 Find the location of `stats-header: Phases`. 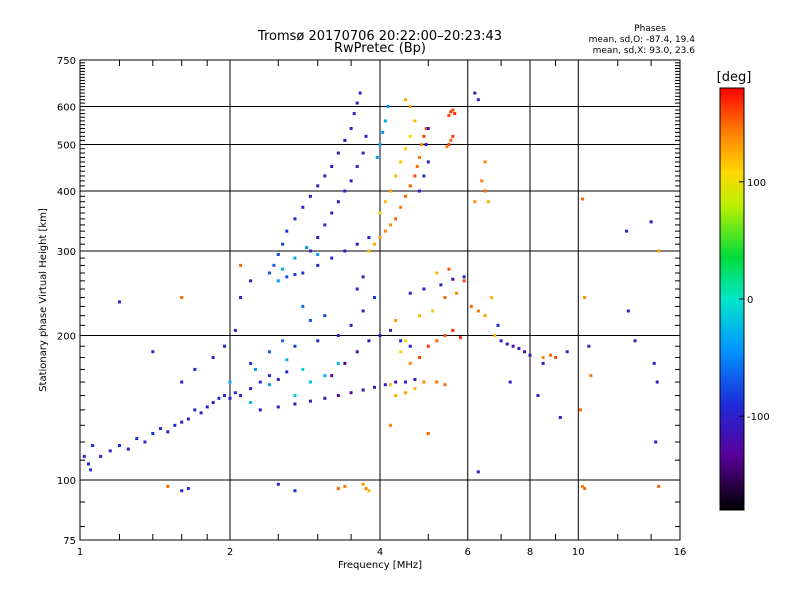

stats-header: Phases is located at coordinates (650, 29).